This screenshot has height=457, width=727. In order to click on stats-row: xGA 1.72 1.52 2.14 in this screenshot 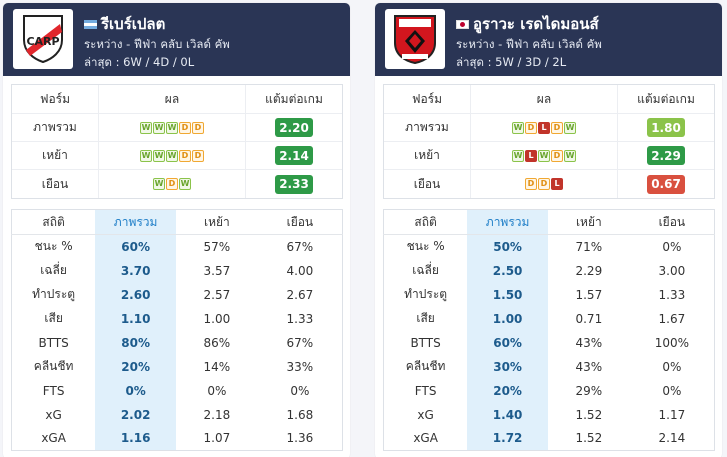, I will do `click(549, 438)`.